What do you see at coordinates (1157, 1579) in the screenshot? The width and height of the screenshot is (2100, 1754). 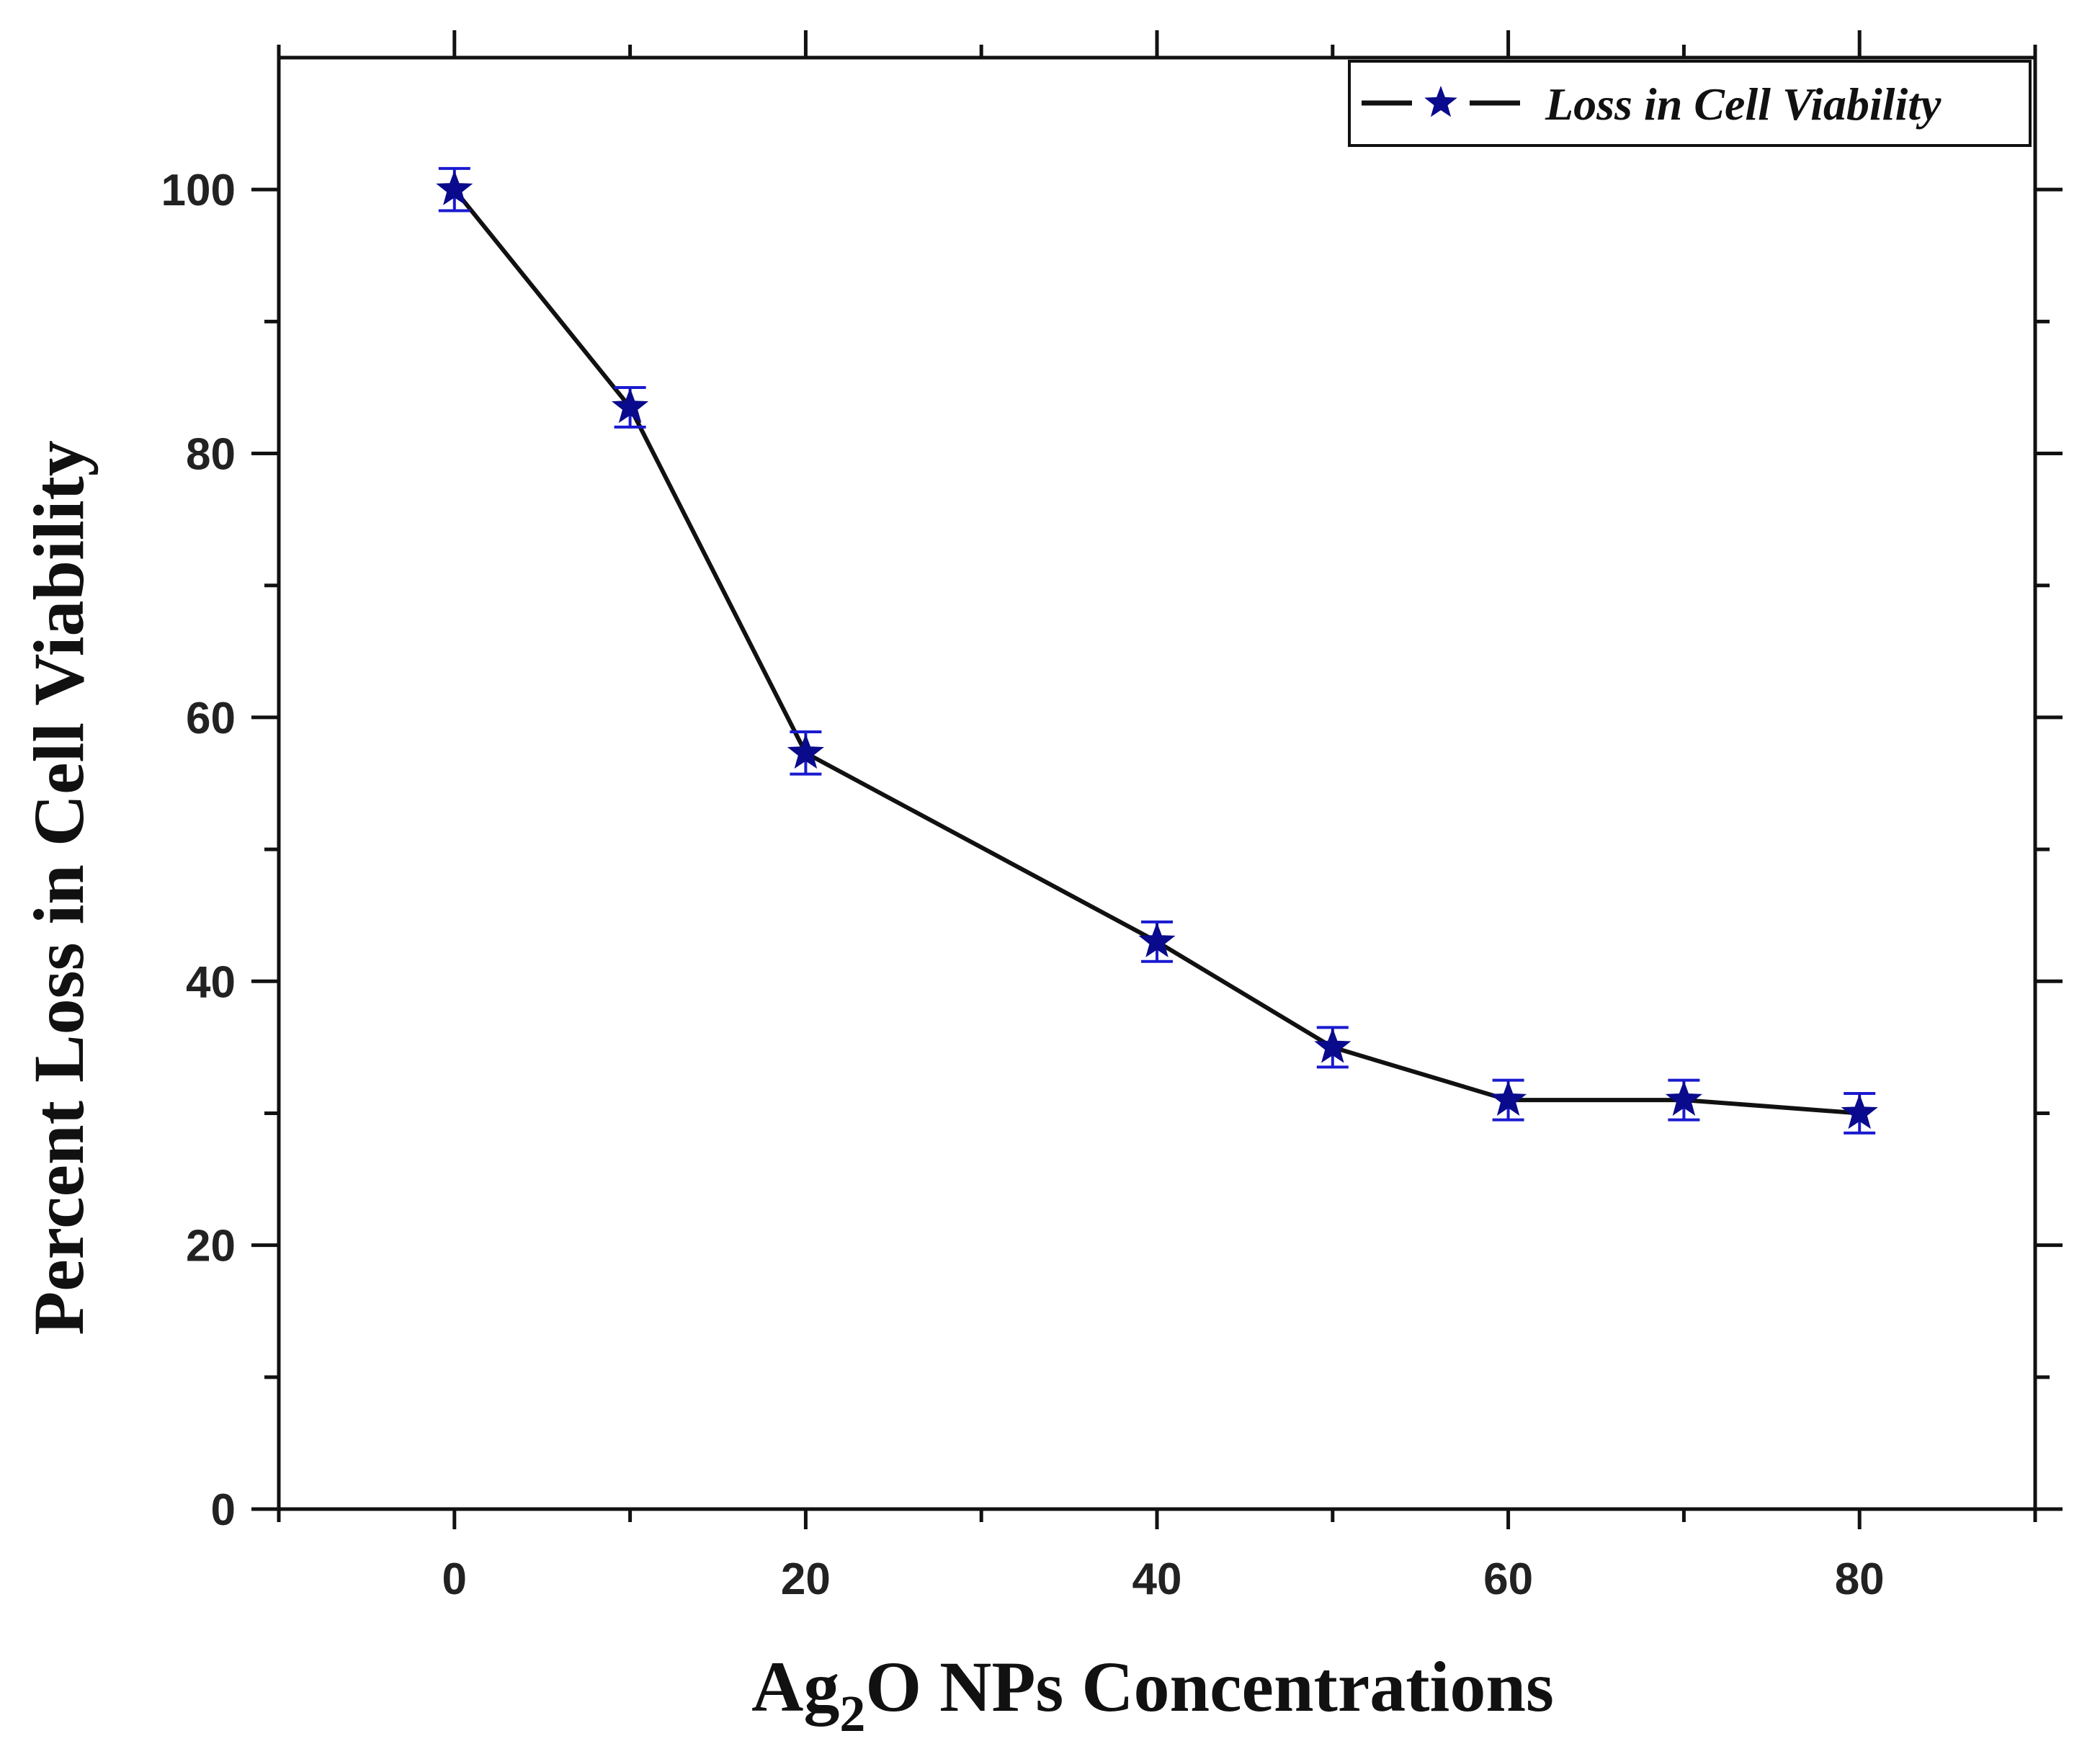 I see `x-tick-label: 40` at bounding box center [1157, 1579].